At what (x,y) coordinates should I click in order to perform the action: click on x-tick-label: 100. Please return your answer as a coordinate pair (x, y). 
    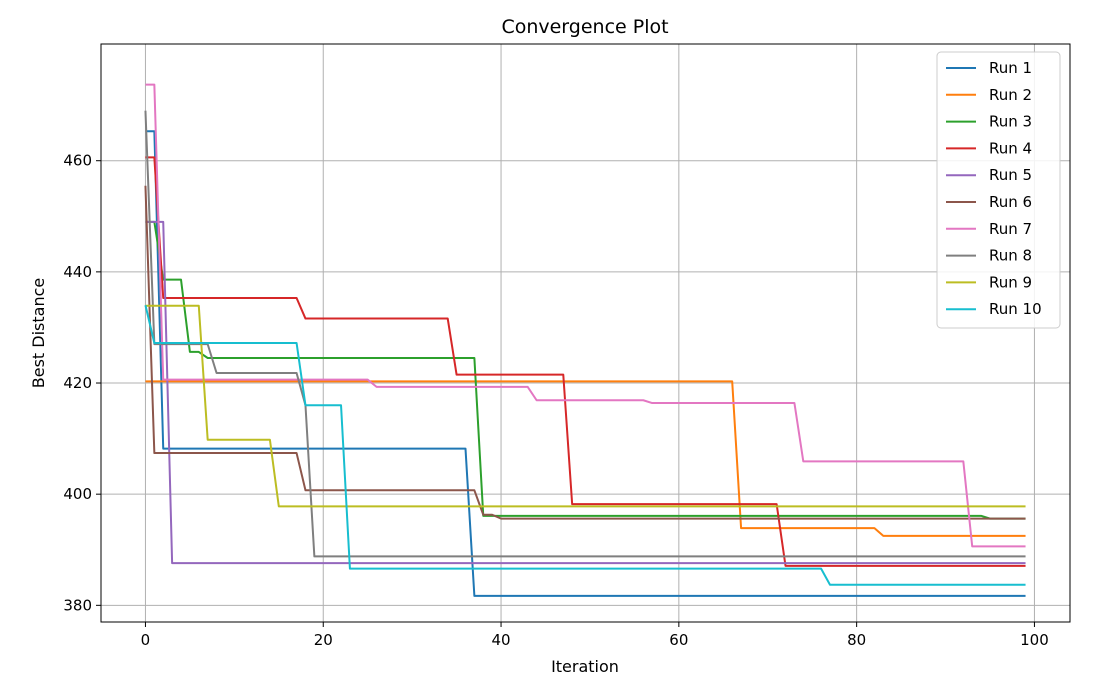
    Looking at the image, I should click on (1034, 640).